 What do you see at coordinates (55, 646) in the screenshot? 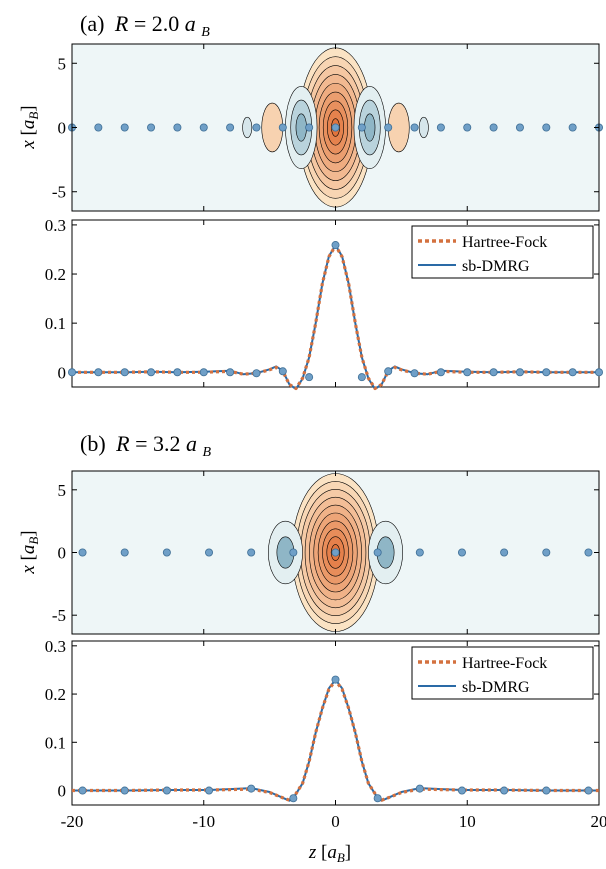
I see `lineplot-b-ytick-label-0: 0.3` at bounding box center [55, 646].